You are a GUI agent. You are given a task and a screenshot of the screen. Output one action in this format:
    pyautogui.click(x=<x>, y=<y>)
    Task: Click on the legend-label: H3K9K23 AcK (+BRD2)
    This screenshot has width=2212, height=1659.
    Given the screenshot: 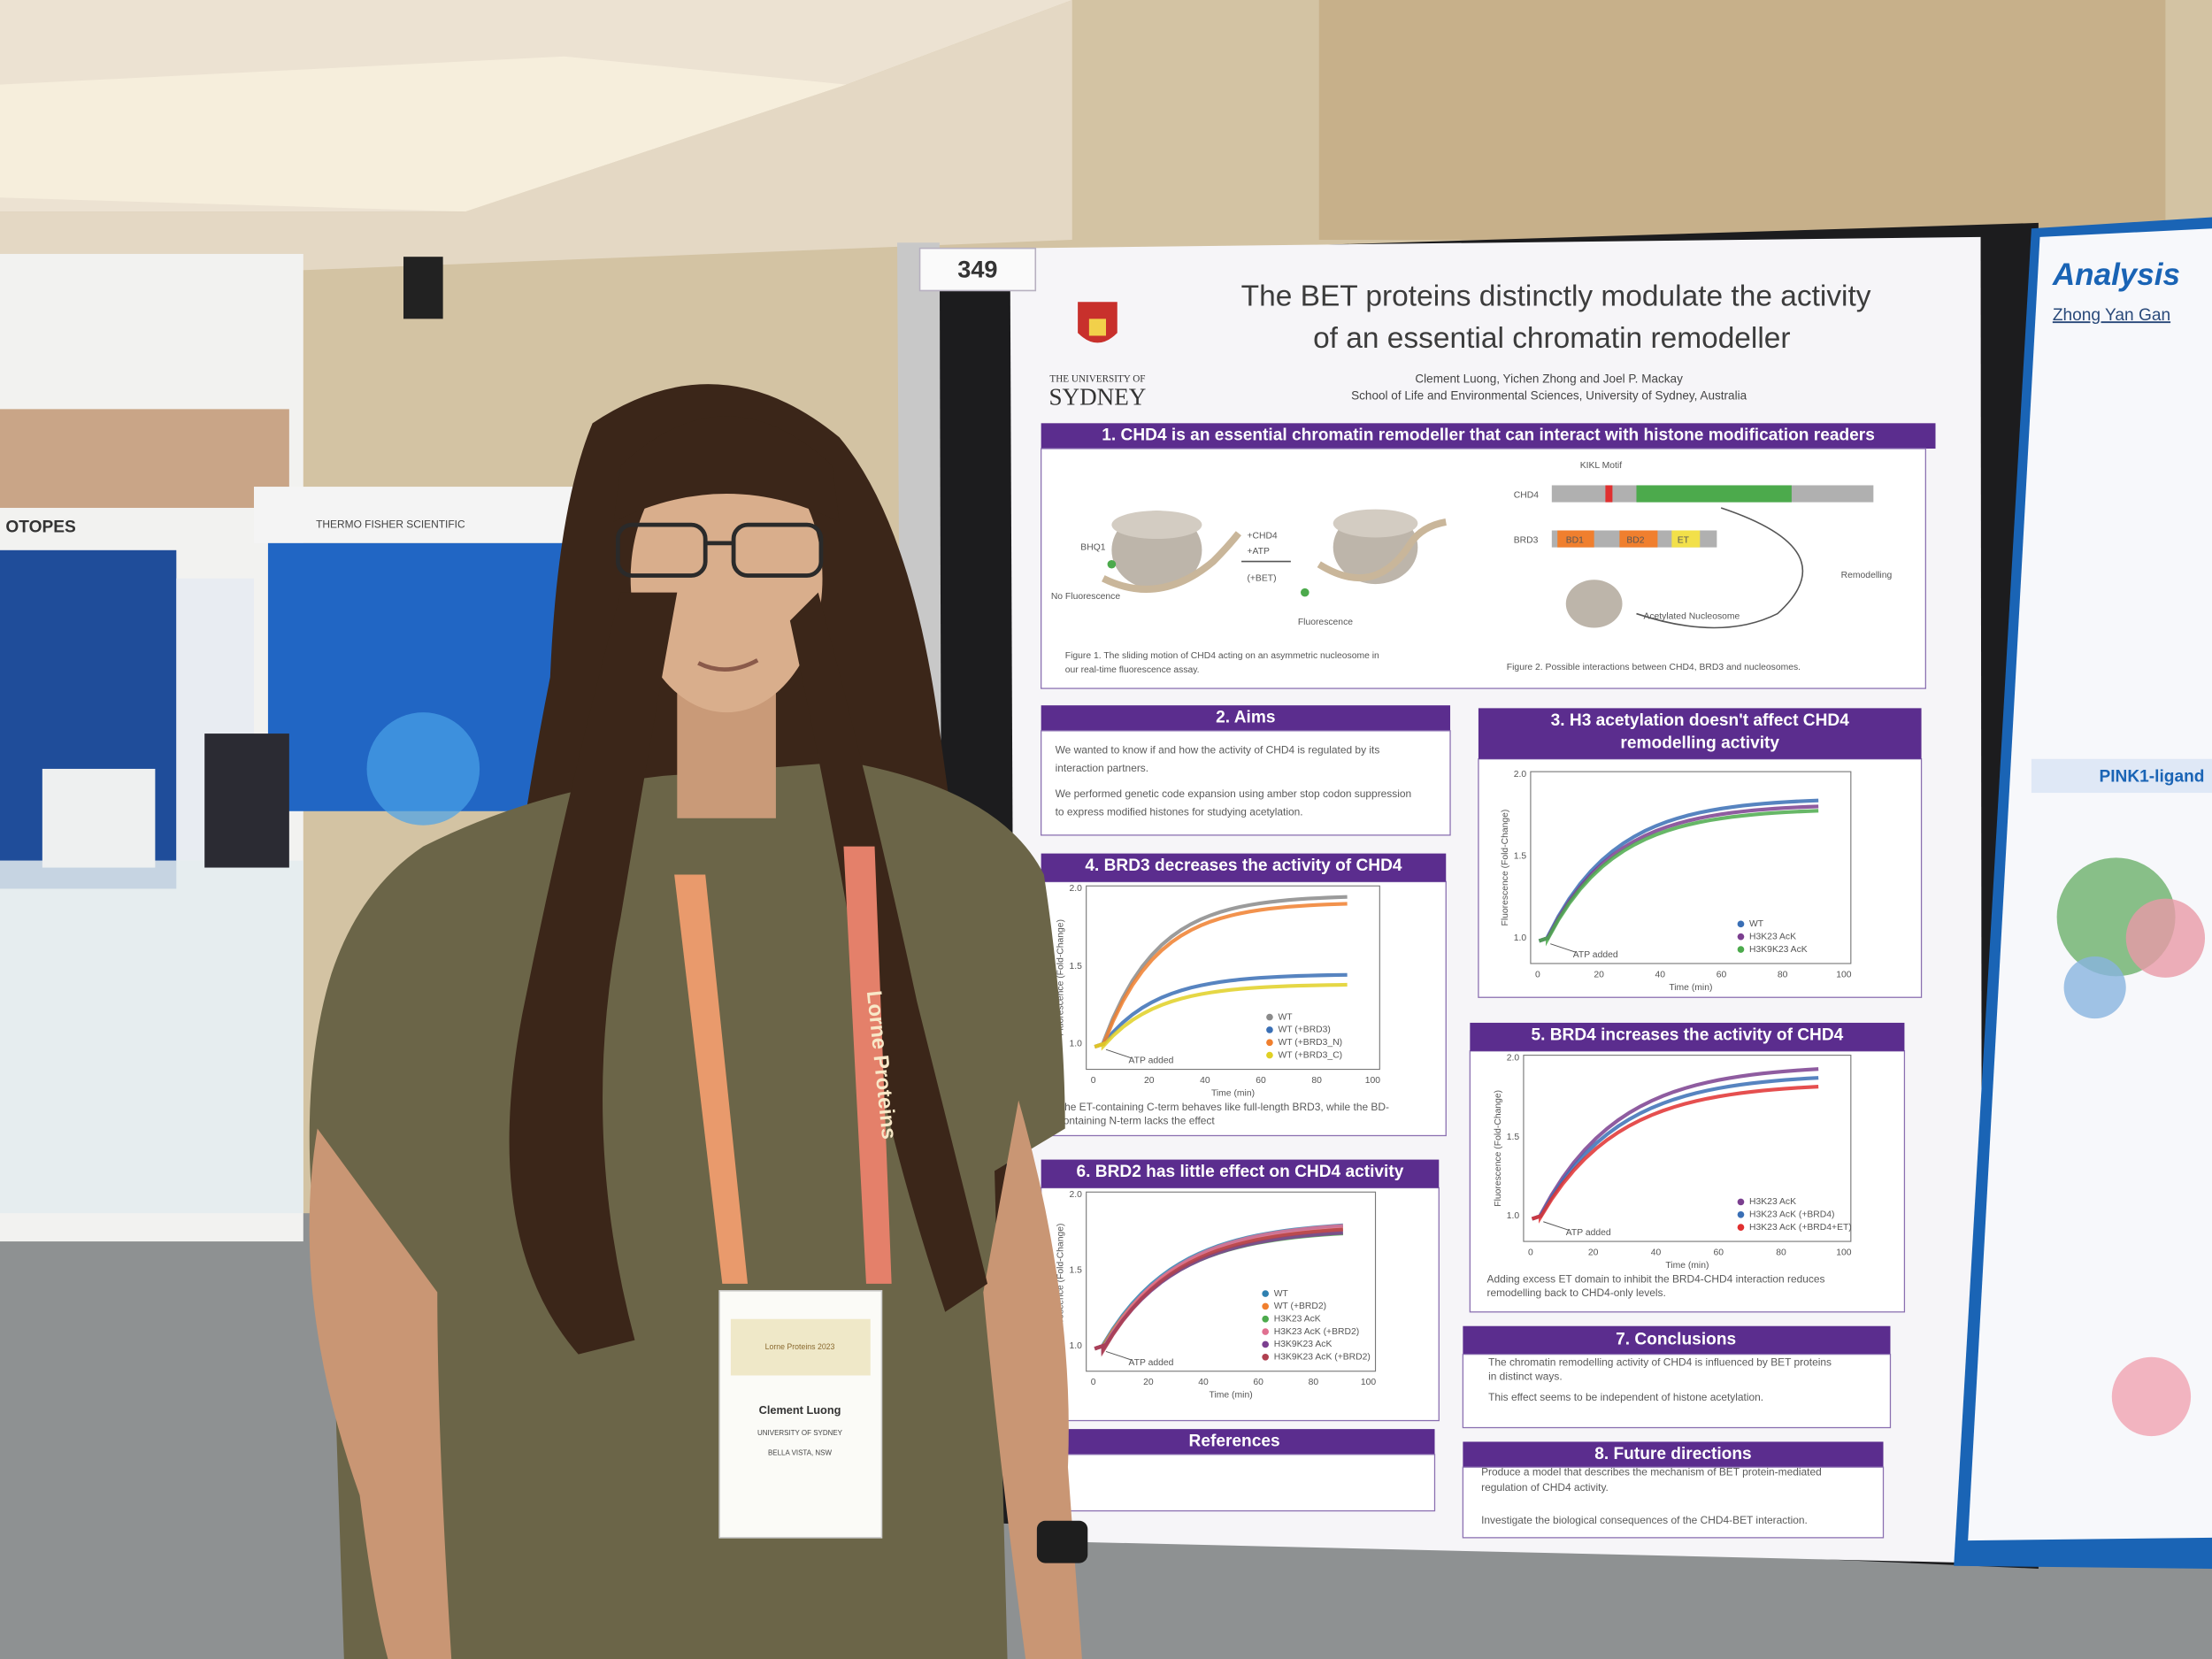 What is the action you would take?
    pyautogui.click(x=1323, y=1358)
    